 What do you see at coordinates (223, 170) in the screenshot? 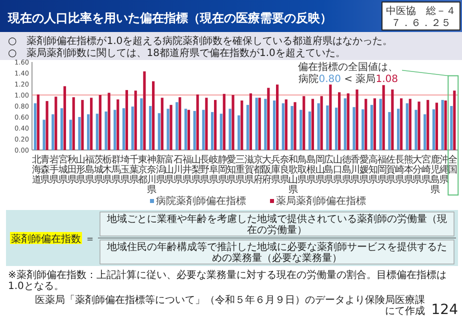
I see `x-tick-label: 静岡県` at bounding box center [223, 170].